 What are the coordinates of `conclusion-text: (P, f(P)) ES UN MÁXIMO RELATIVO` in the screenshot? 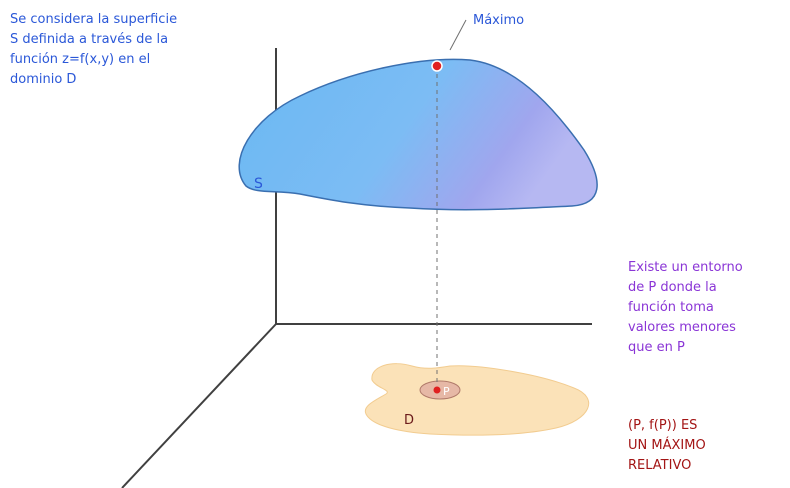 It's located at (667, 446).